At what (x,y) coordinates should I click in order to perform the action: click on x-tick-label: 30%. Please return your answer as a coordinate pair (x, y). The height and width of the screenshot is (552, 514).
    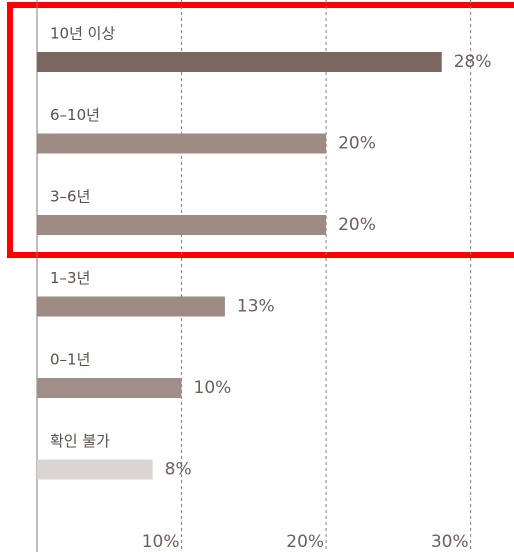
    Looking at the image, I should click on (450, 542).